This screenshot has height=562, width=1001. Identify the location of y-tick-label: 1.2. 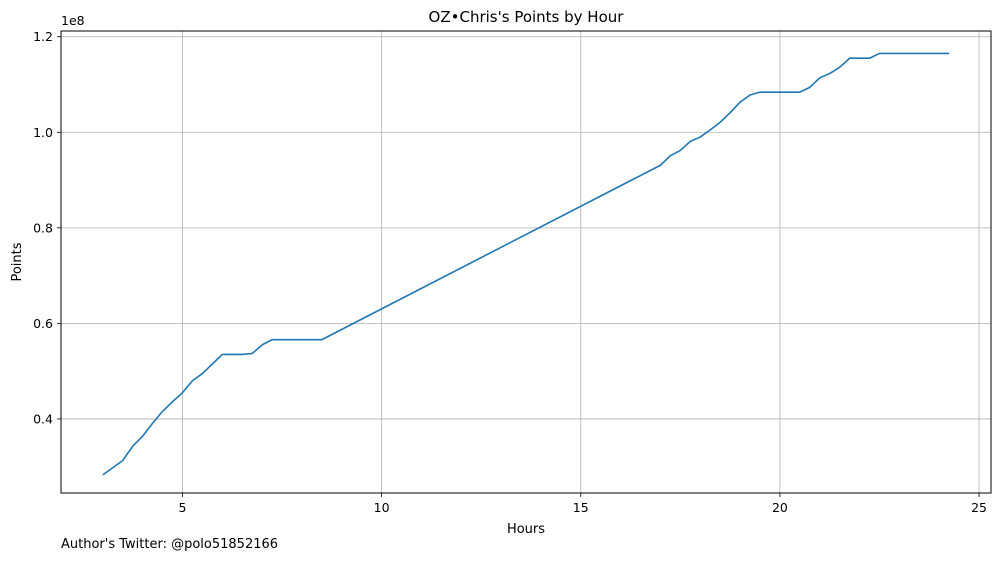
(43, 36).